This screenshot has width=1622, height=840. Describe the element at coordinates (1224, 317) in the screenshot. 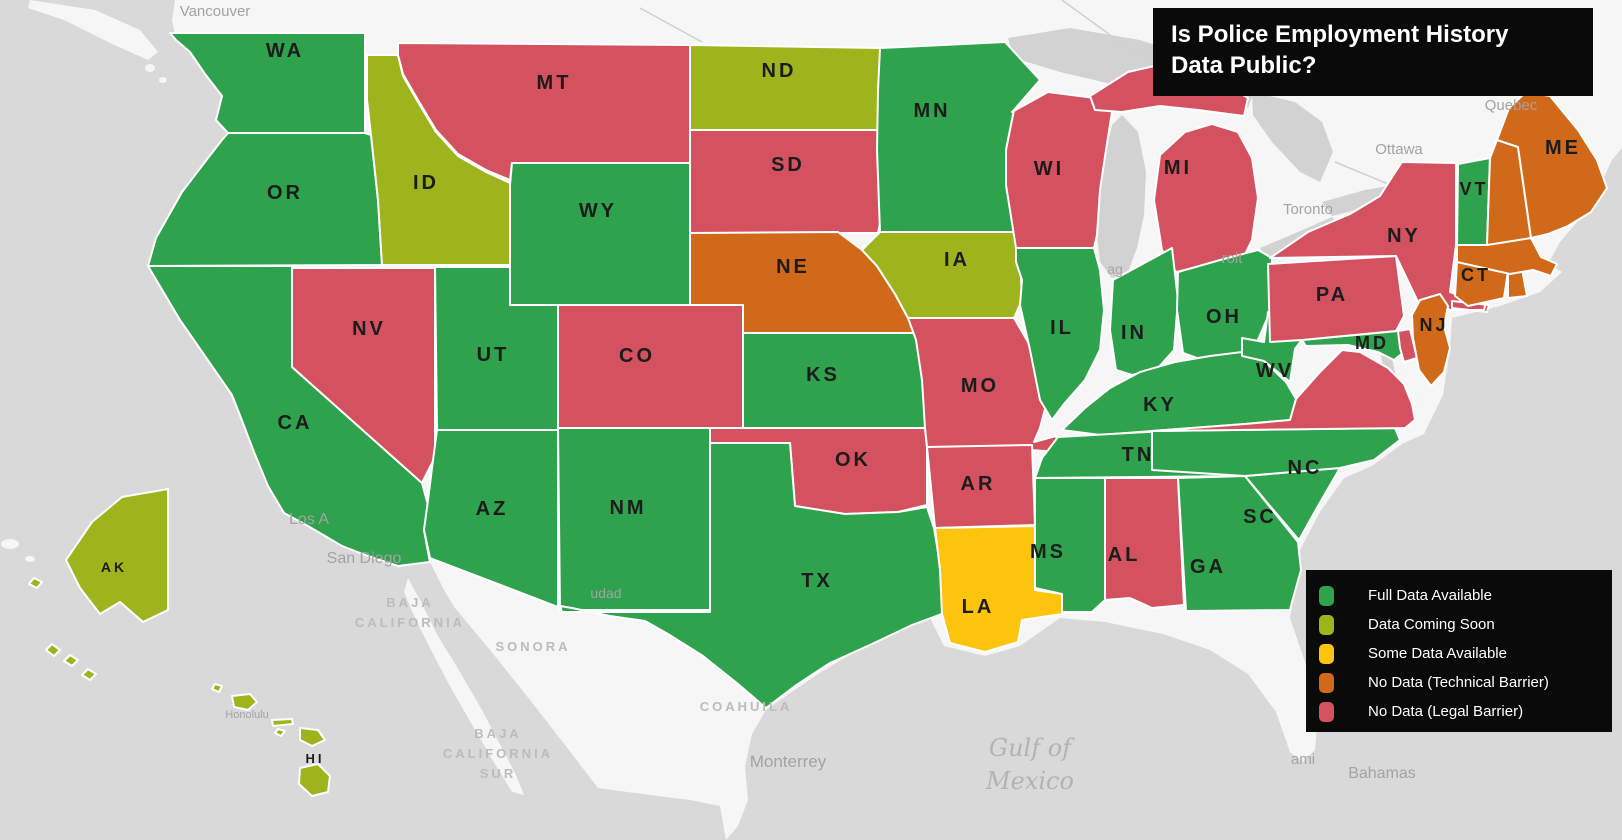

I see `state-label-oh: OH` at that location.